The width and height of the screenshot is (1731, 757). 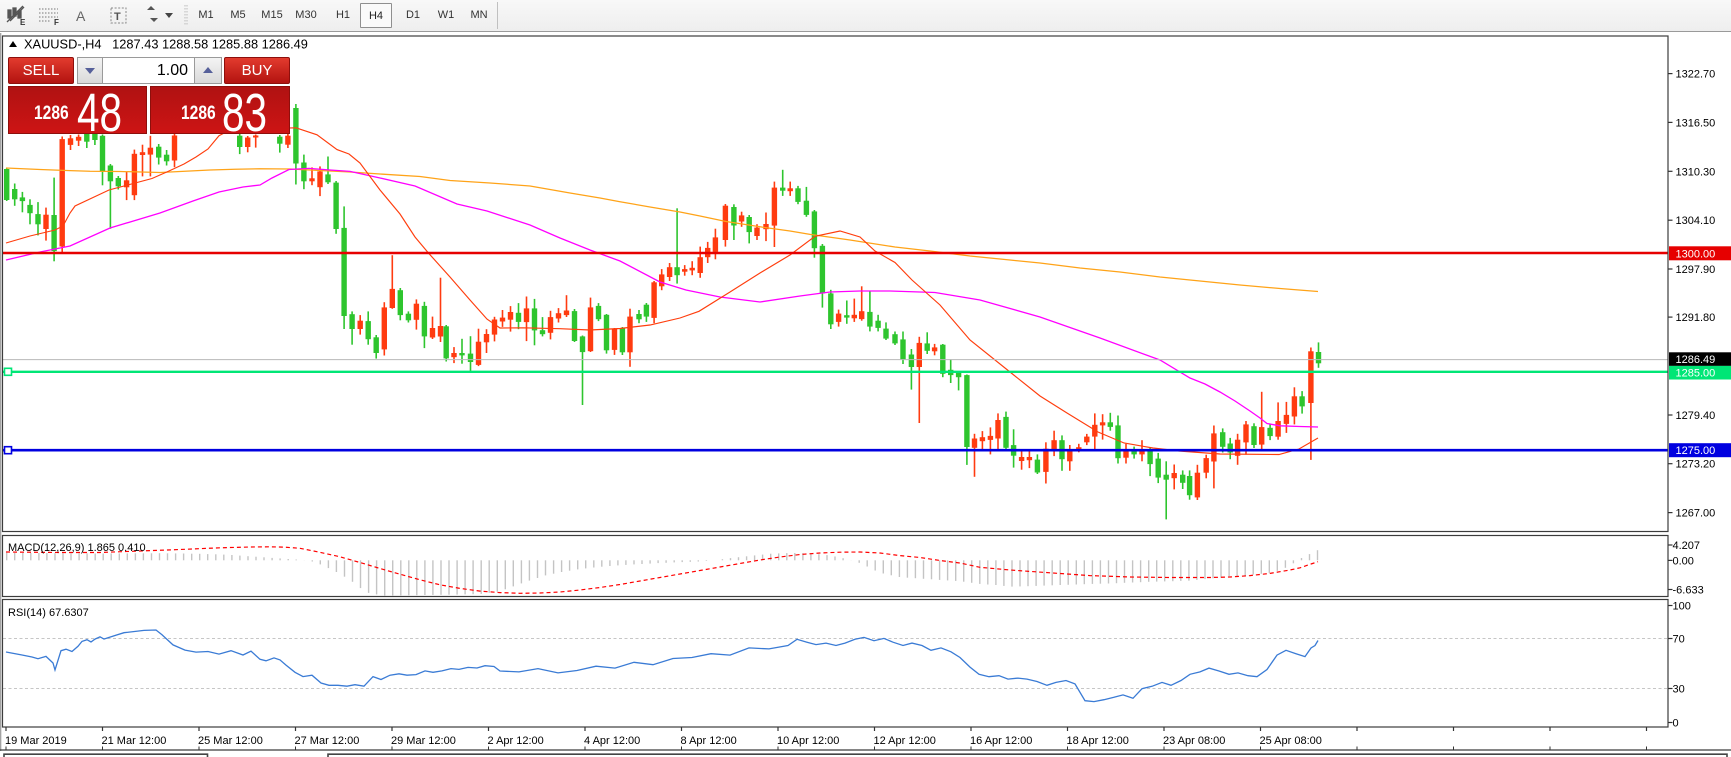 What do you see at coordinates (1688, 591) in the screenshot?
I see `svg-text: -6.633` at bounding box center [1688, 591].